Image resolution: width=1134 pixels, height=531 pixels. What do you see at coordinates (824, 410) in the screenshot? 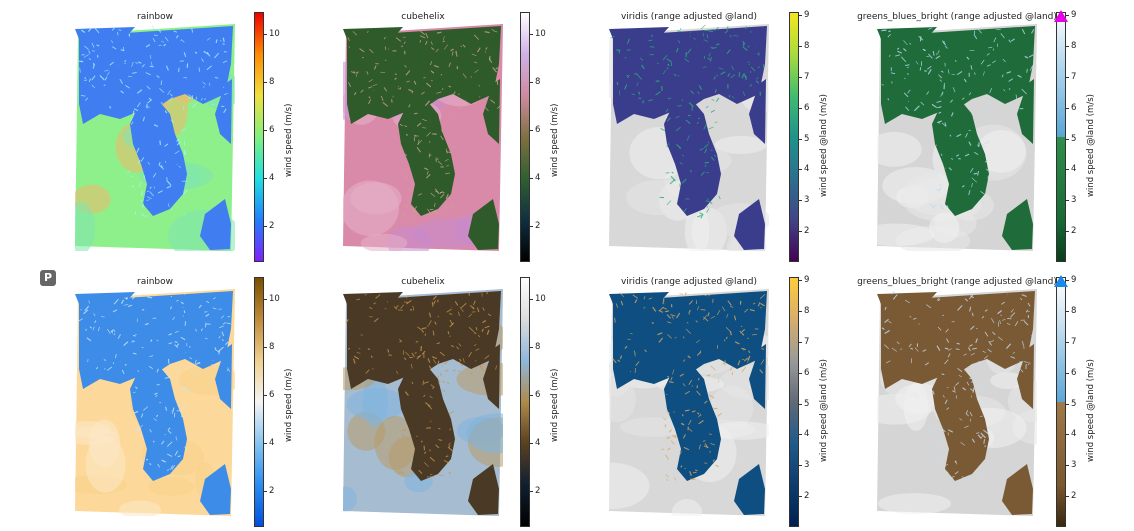
I see `colorbar-label: wind speed @land (m/s)` at bounding box center [824, 410].